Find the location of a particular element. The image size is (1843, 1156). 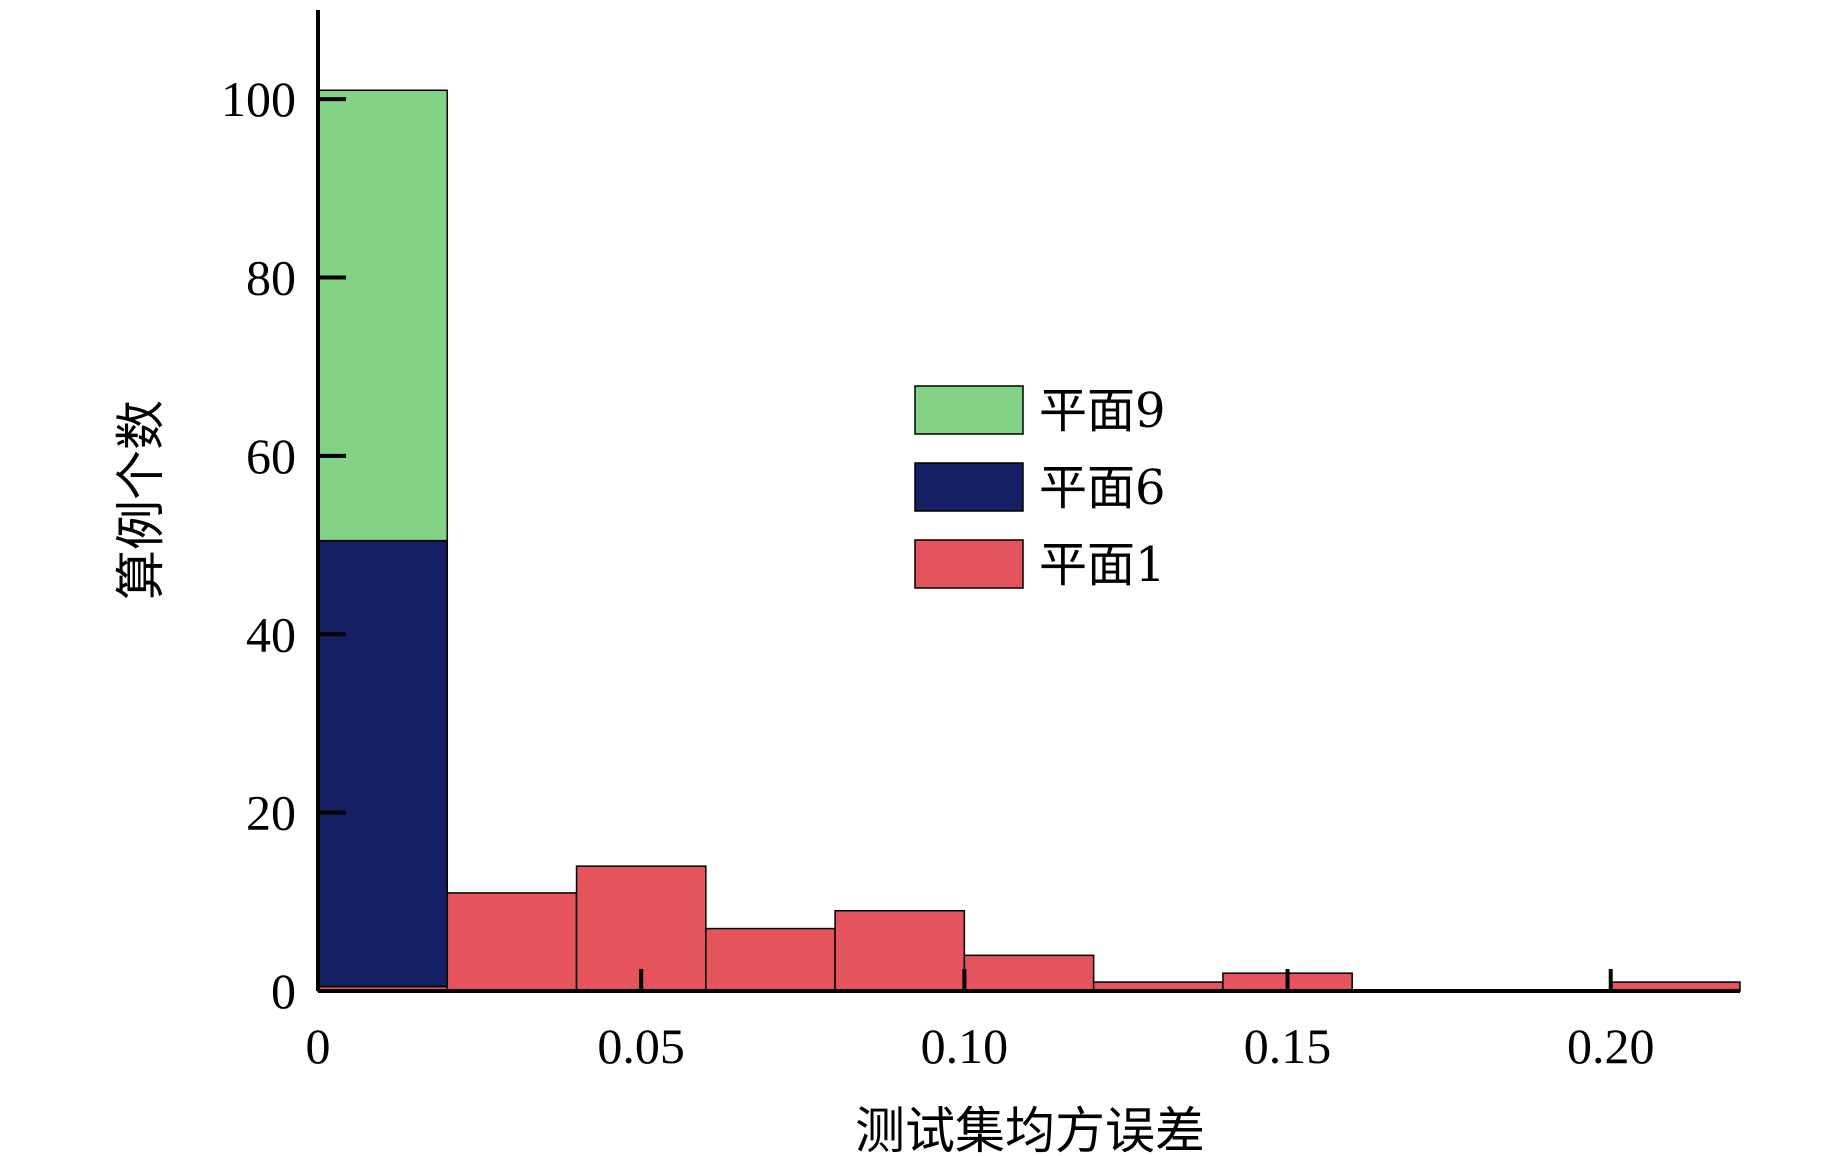

y-tick-label: 20 is located at coordinates (271, 813).